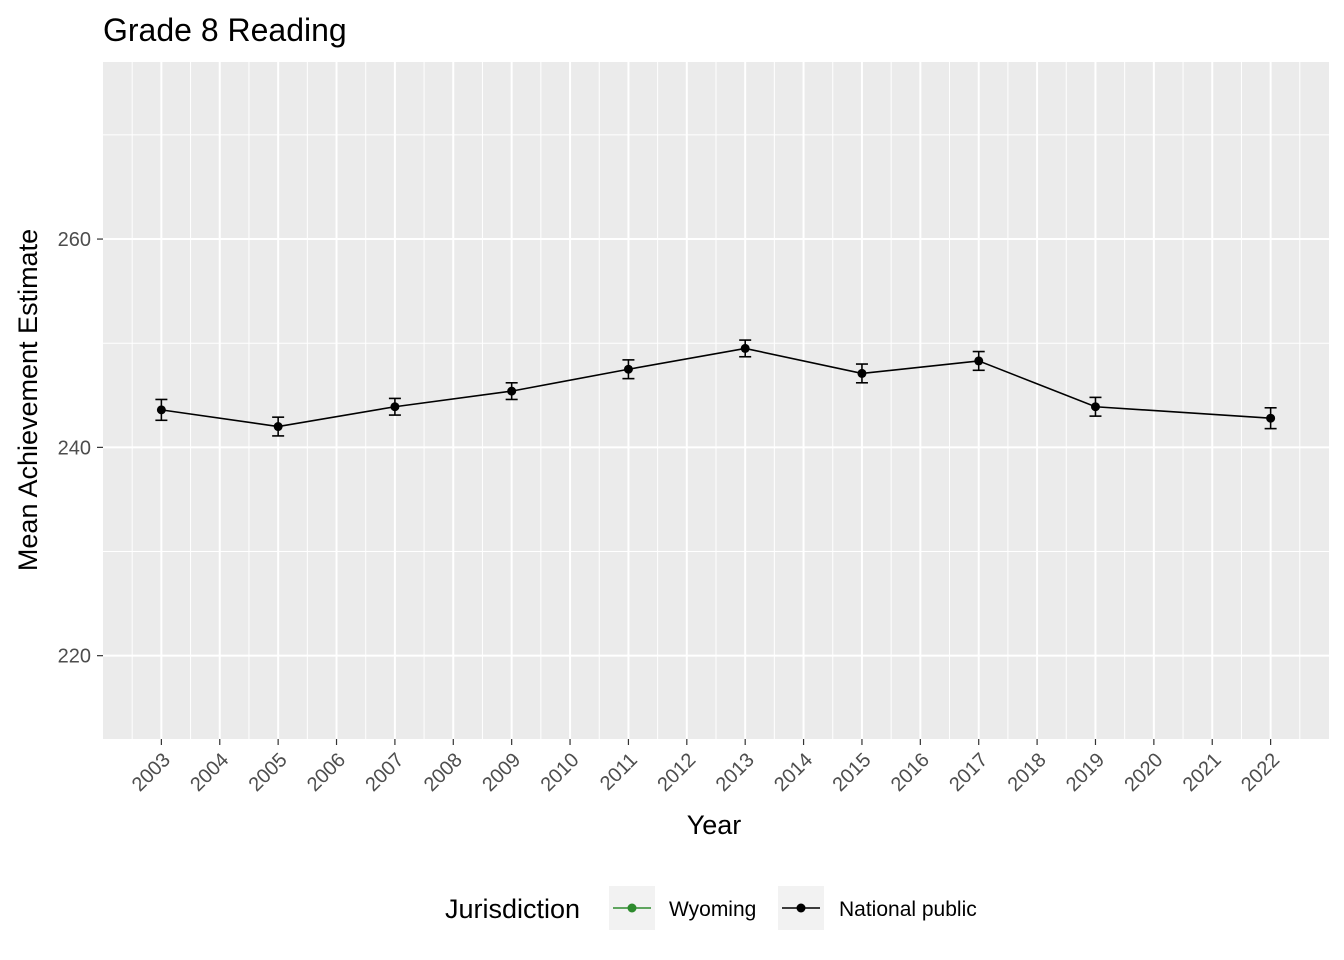  I want to click on y-axis-title: Mean Achievement Estimate, so click(28, 400).